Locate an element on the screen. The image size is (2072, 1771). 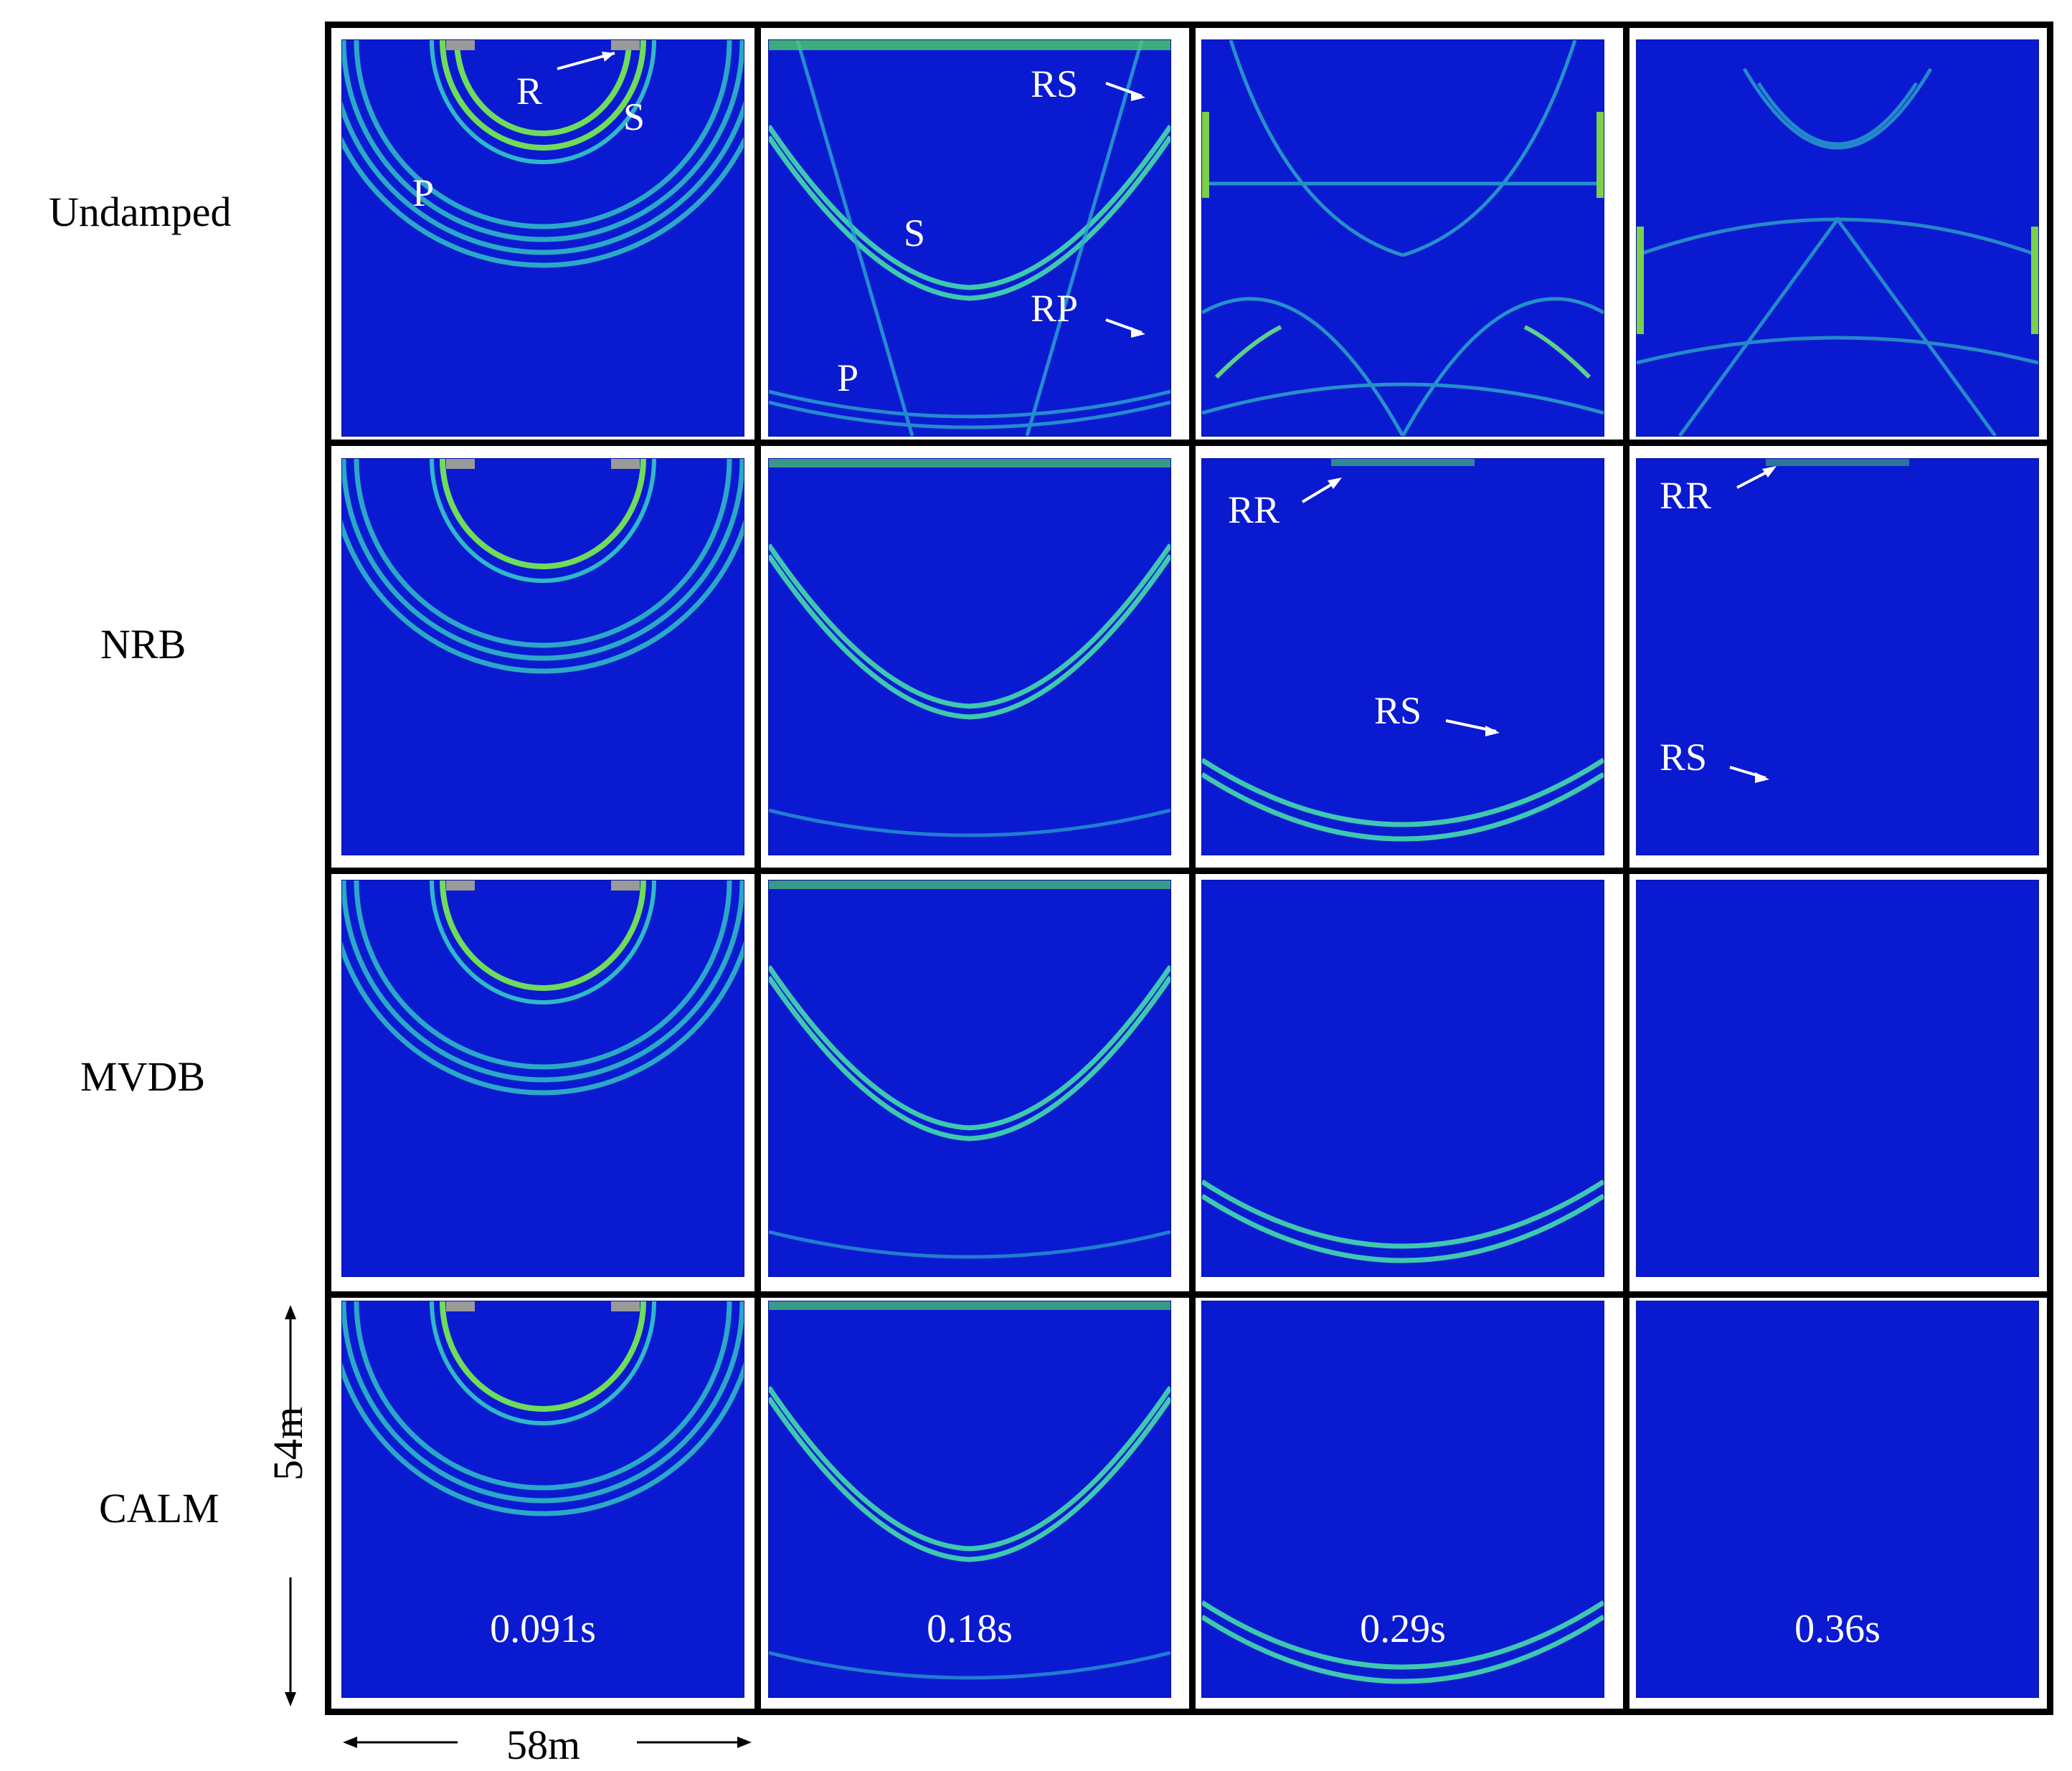
height-scale-label: 54m is located at coordinates (288, 1443).